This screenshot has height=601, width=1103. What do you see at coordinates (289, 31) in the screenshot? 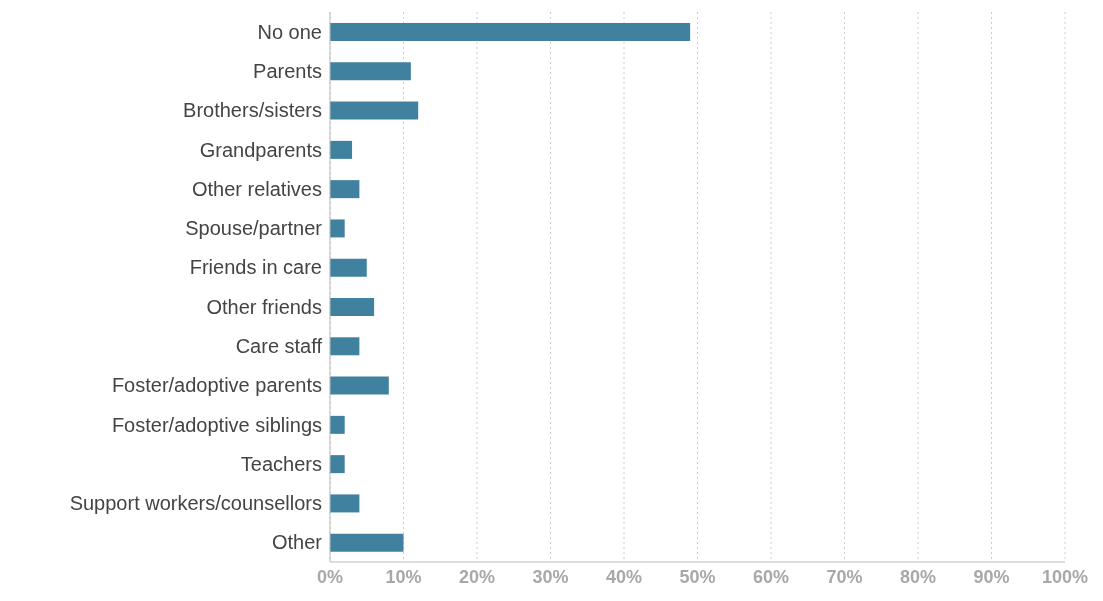
I see `y-tick-label: No one` at bounding box center [289, 31].